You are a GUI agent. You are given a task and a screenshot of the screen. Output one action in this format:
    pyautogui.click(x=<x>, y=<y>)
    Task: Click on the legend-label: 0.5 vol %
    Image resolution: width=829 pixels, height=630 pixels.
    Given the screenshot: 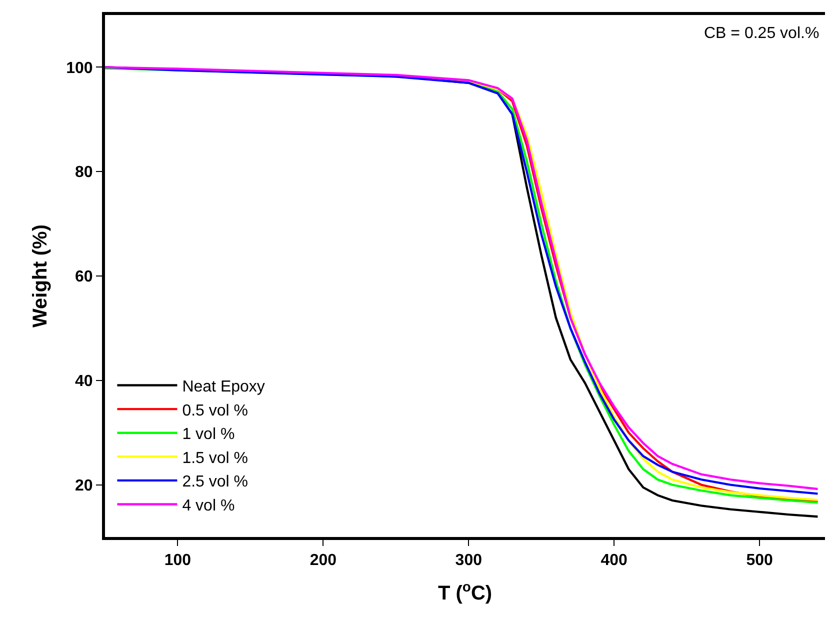 What is the action you would take?
    pyautogui.click(x=215, y=411)
    